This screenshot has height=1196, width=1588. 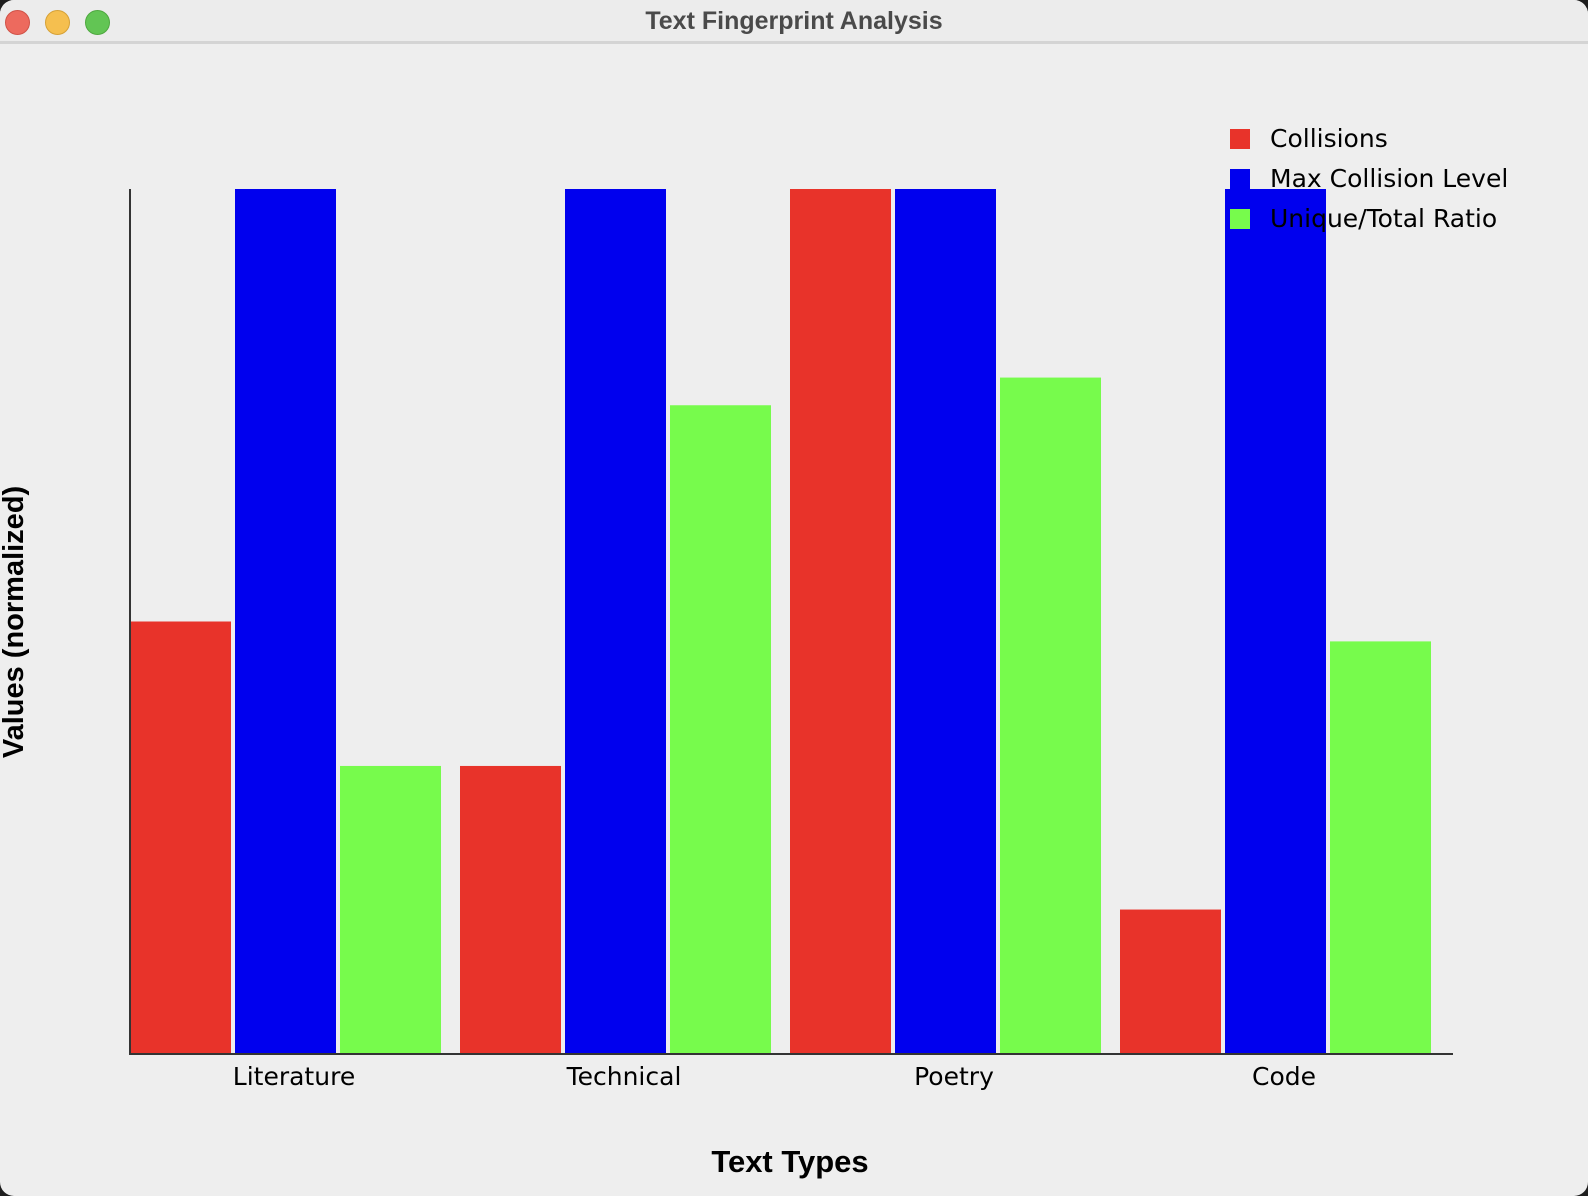 I want to click on x-tick-label: Code, so click(x=1284, y=1076).